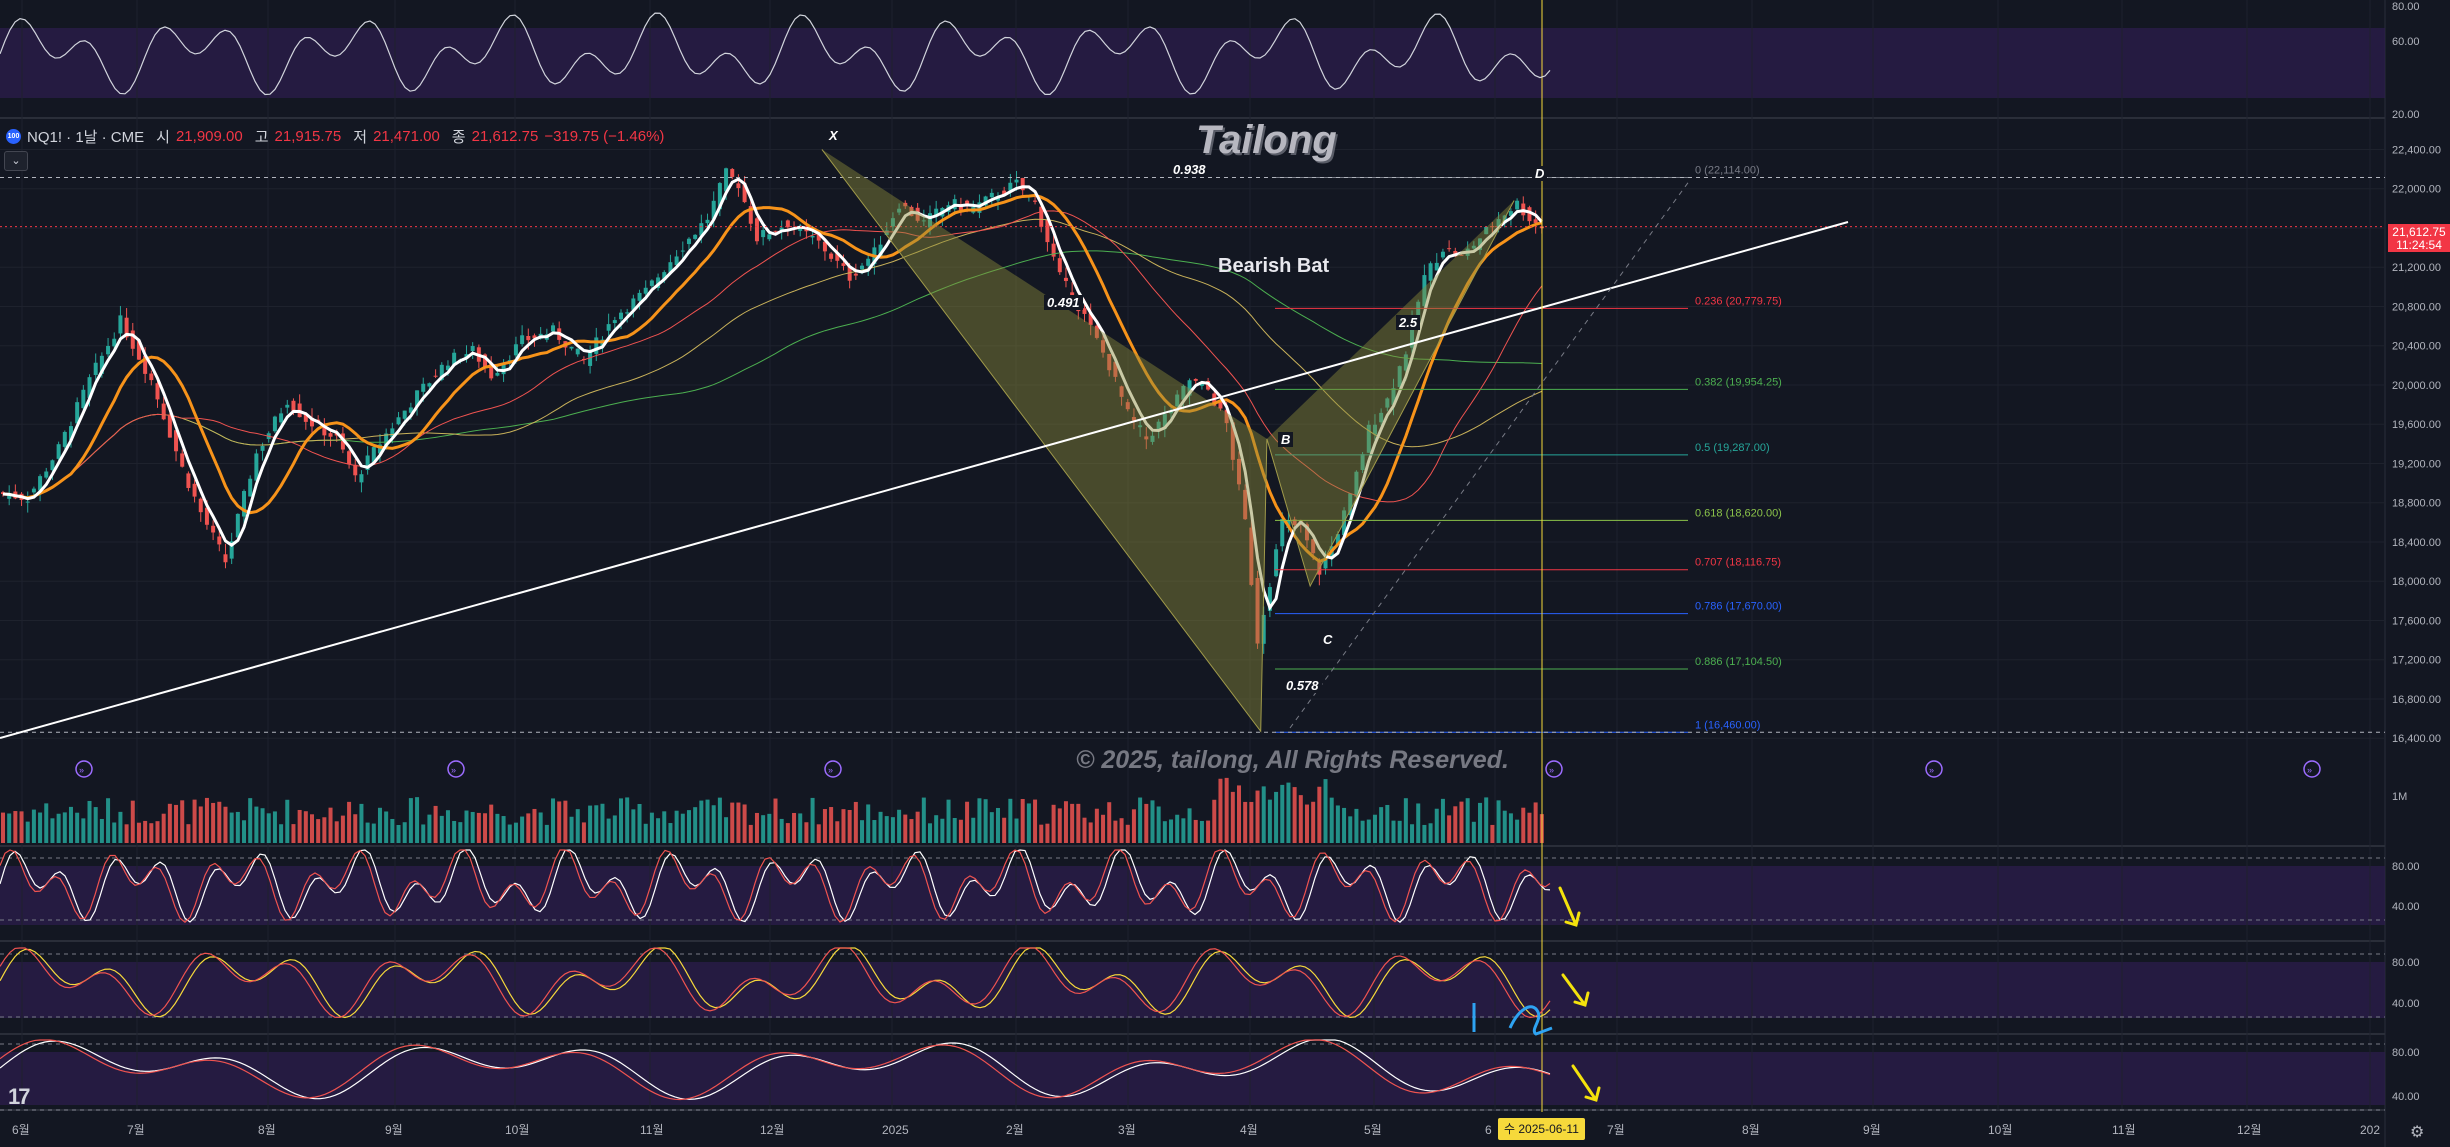 This screenshot has width=2450, height=1147. What do you see at coordinates (1373, 1130) in the screenshot?
I see `x-tick-label: 5월` at bounding box center [1373, 1130].